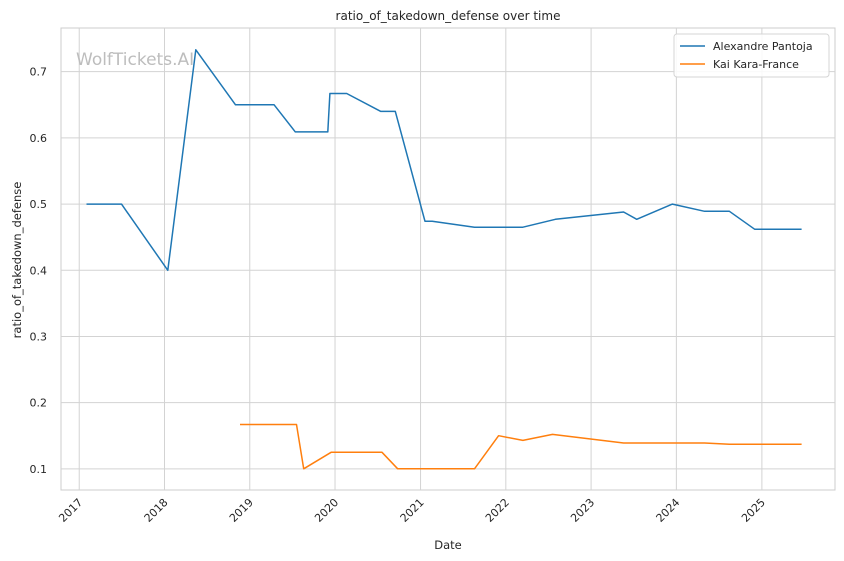 This screenshot has height=561, width=844. Describe the element at coordinates (326, 510) in the screenshot. I see `x-tick-label: 2020` at that location.